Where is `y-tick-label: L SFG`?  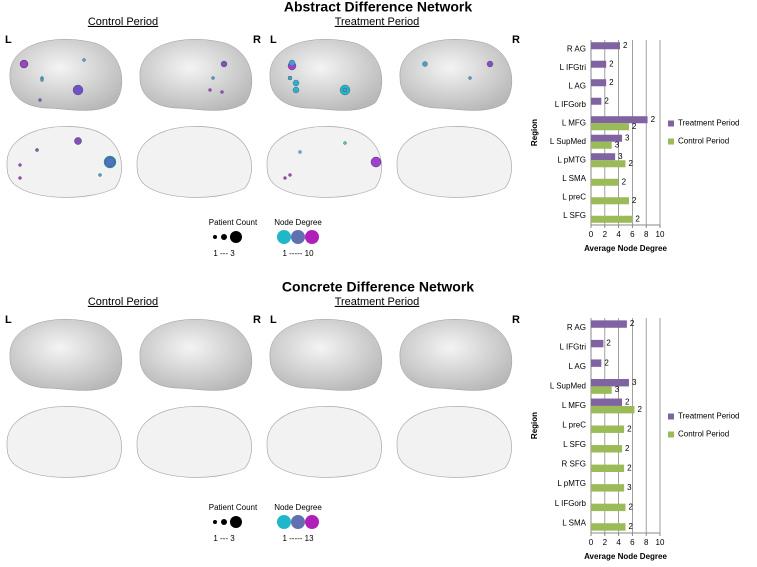 y-tick-label: L SFG is located at coordinates (574, 215).